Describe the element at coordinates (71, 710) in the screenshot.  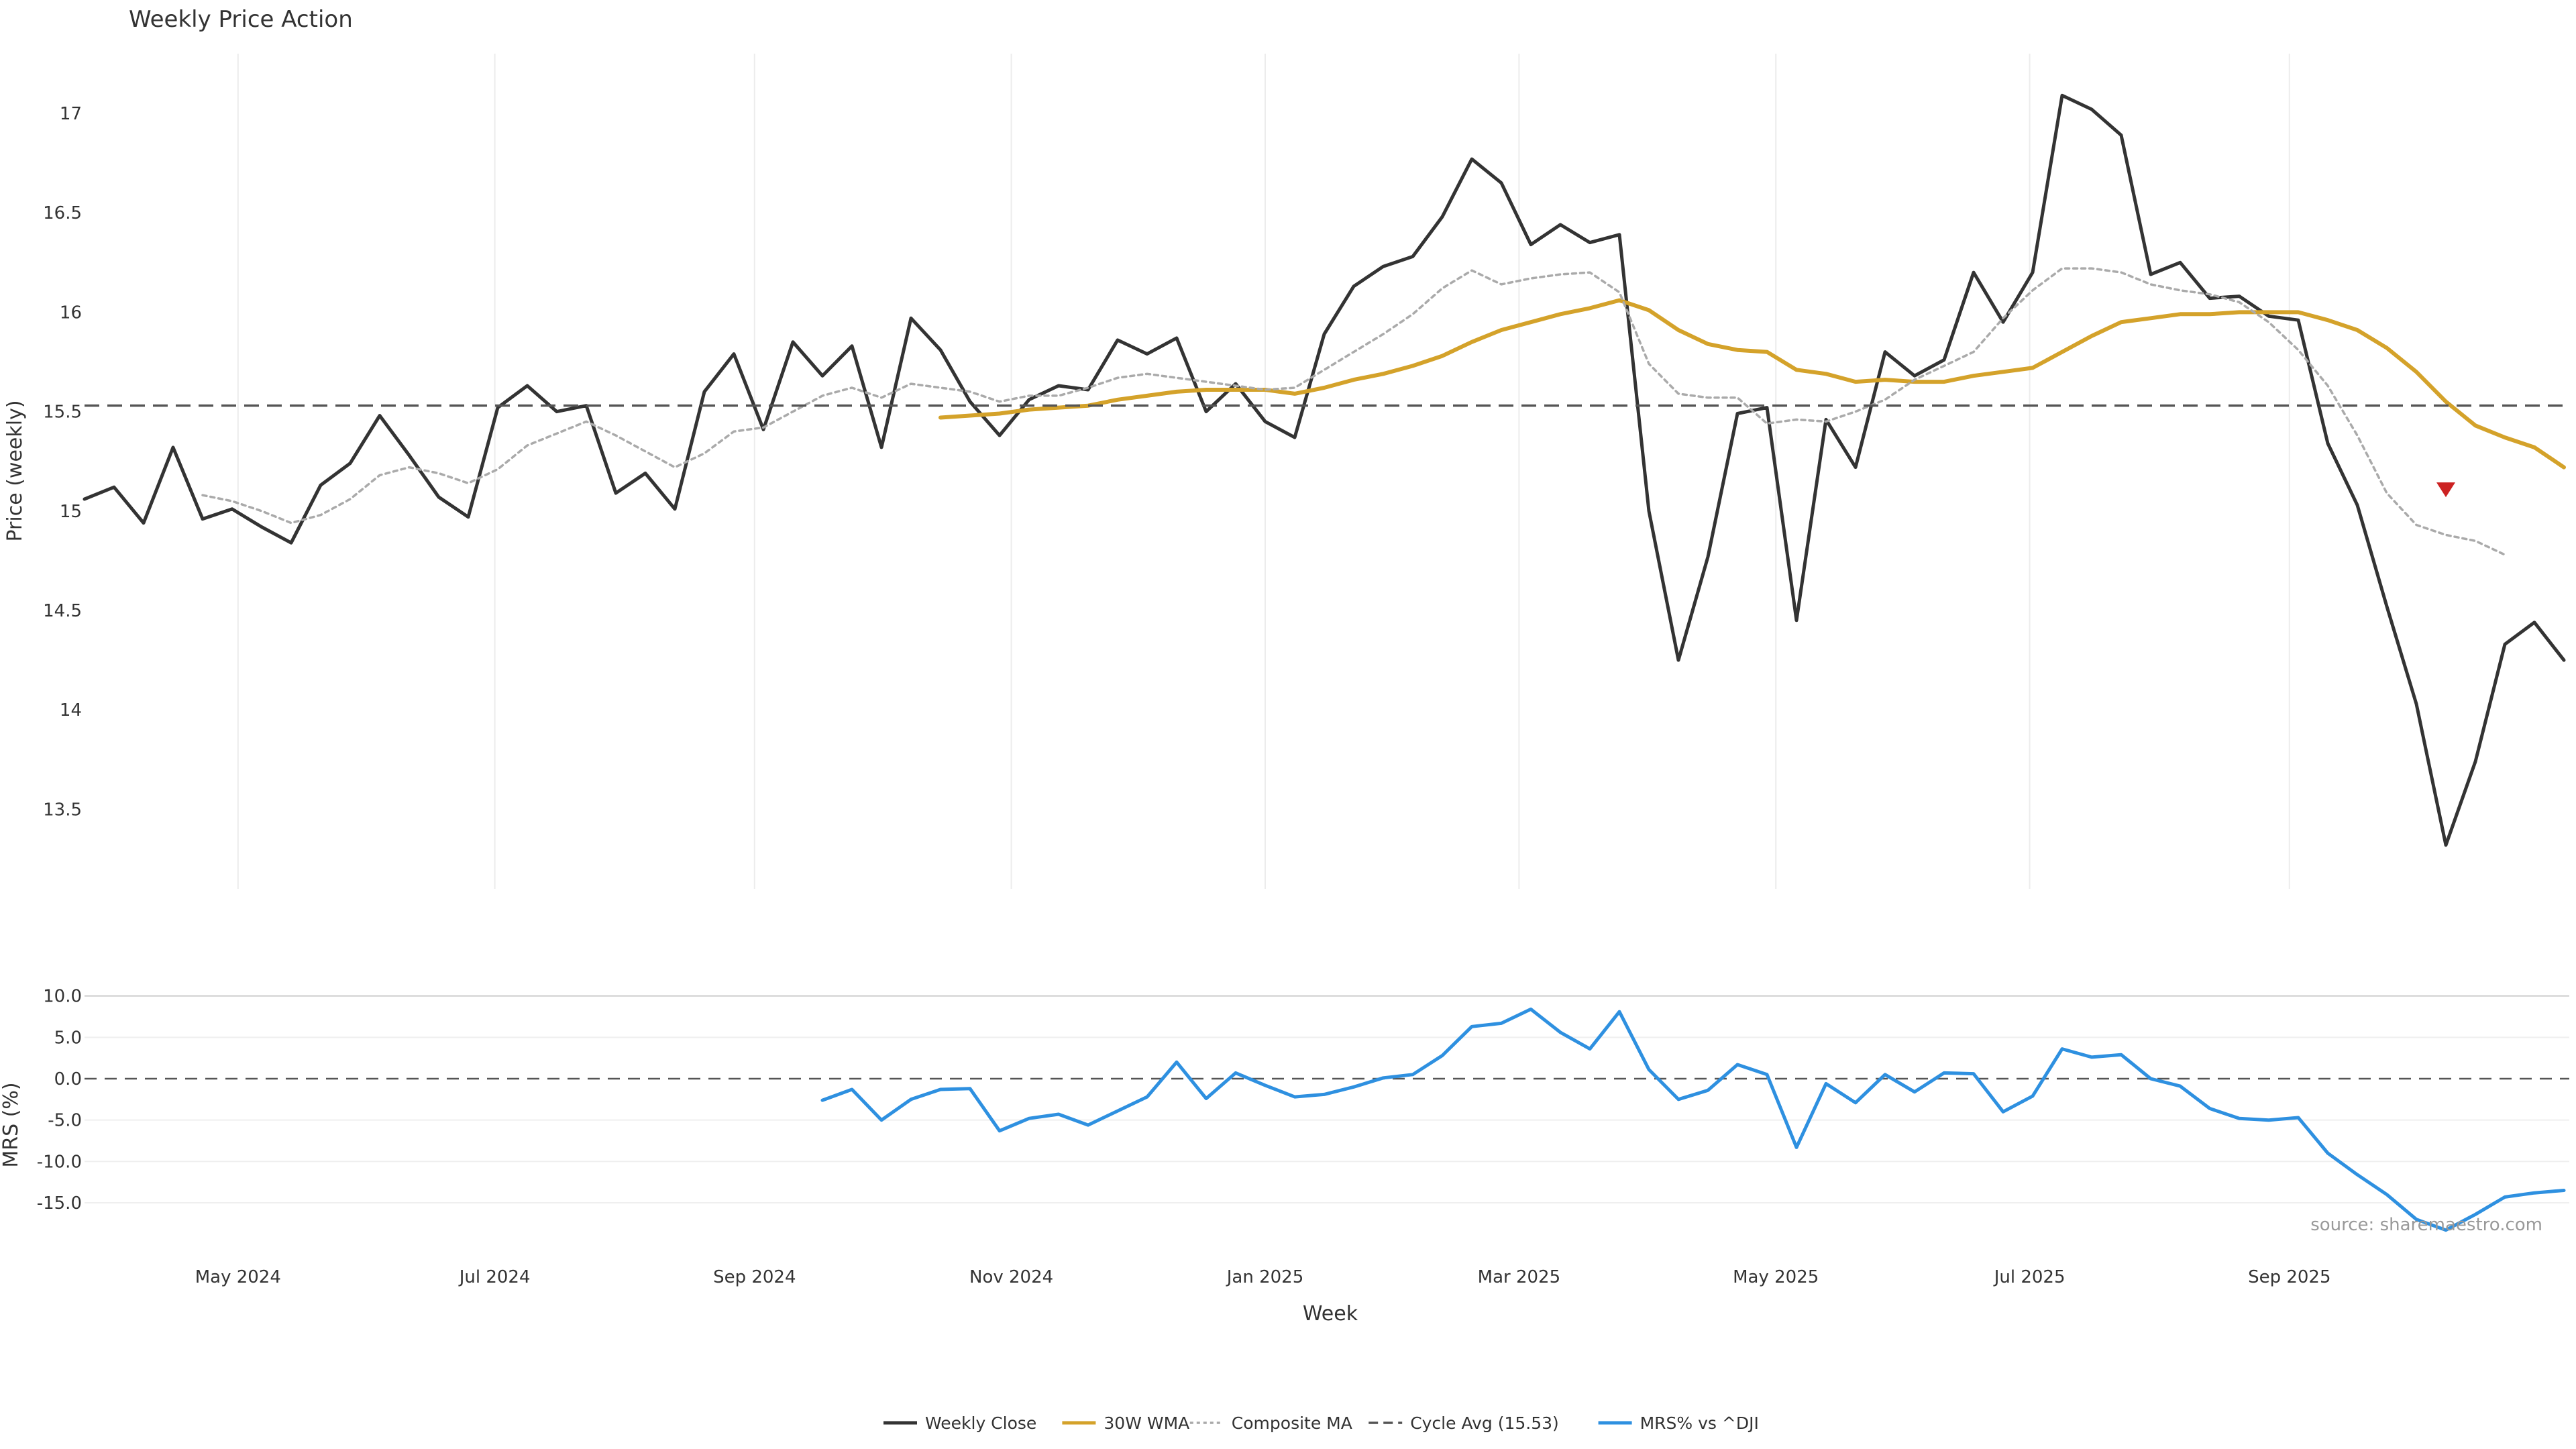
I see `price-y-tick: 14` at that location.